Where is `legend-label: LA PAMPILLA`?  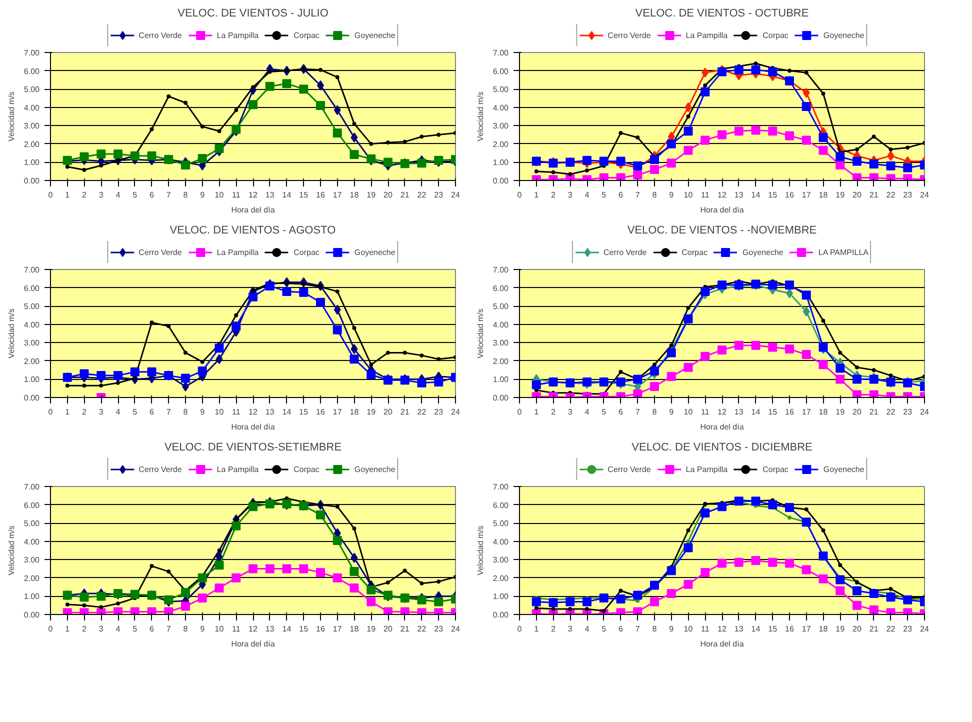 legend-label: LA PAMPILLA is located at coordinates (843, 252).